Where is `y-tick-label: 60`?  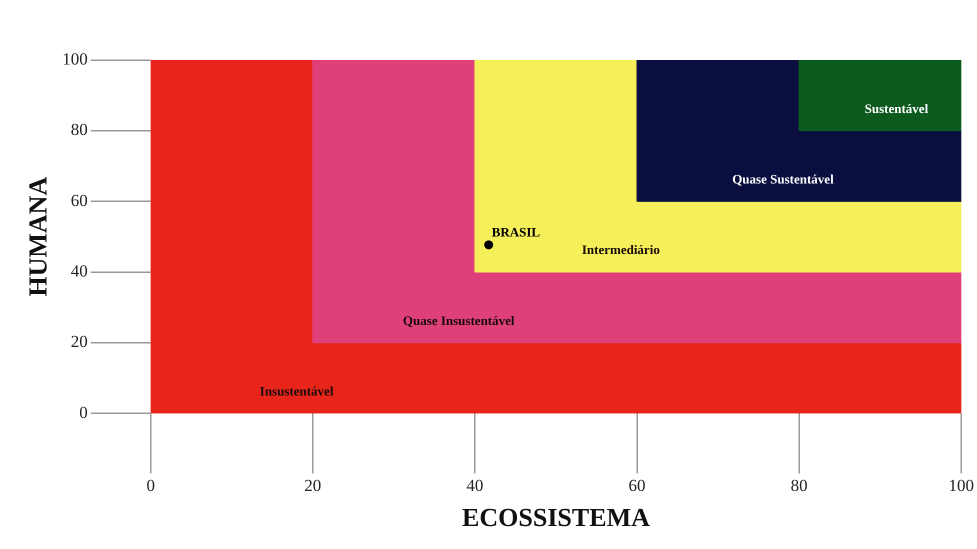
y-tick-label: 60 is located at coordinates (79, 200).